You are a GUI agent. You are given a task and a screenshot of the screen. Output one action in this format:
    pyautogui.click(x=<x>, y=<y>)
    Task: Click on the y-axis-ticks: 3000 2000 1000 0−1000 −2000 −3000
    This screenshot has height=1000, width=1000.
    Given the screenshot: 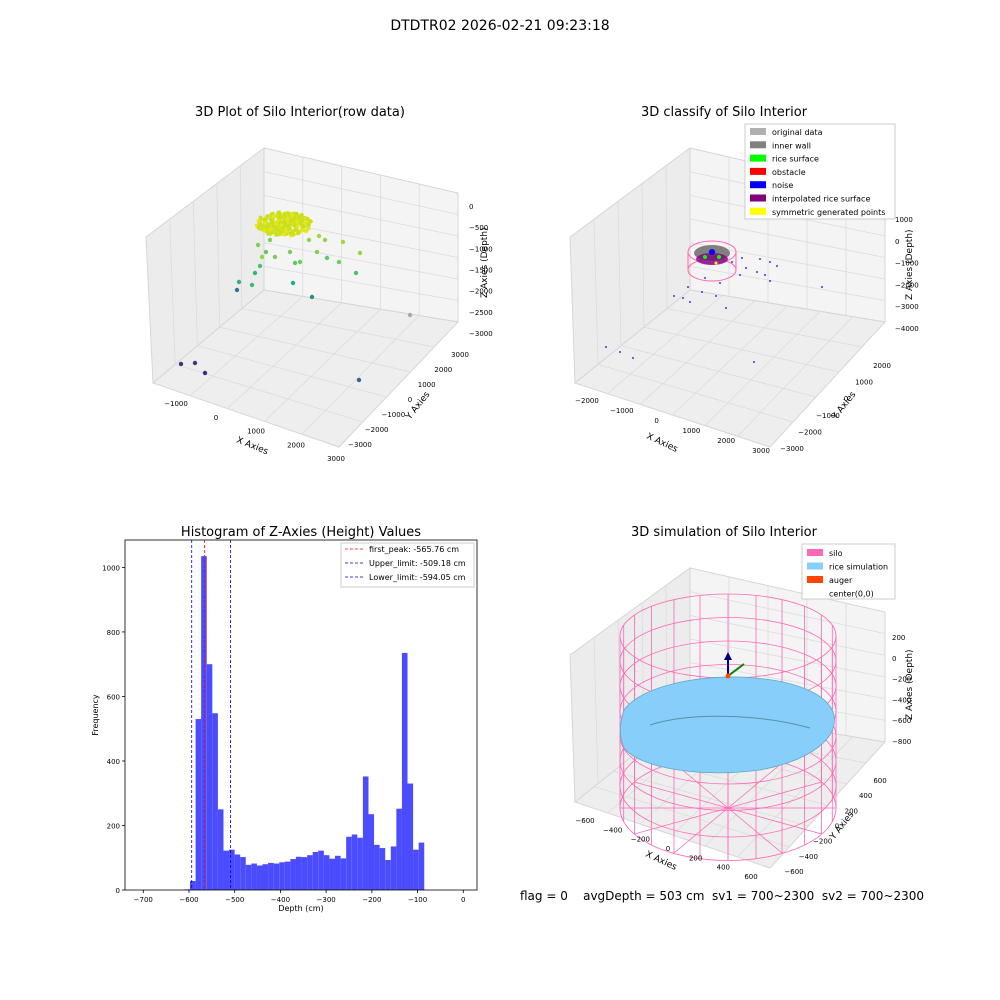 What is the action you would take?
    pyautogui.click(x=408, y=400)
    